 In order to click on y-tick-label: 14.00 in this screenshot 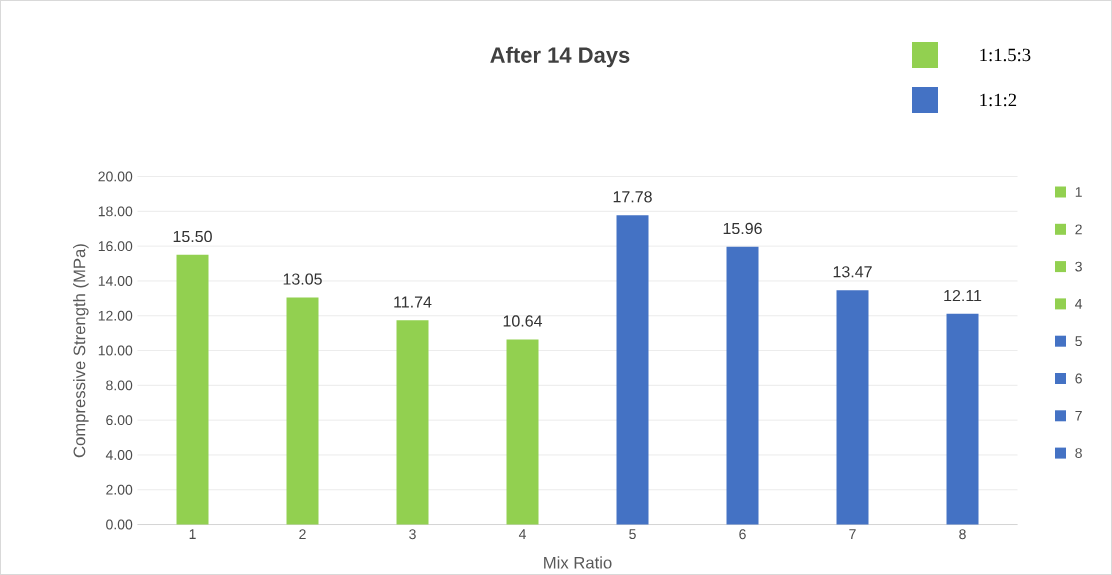, I will do `click(115, 280)`.